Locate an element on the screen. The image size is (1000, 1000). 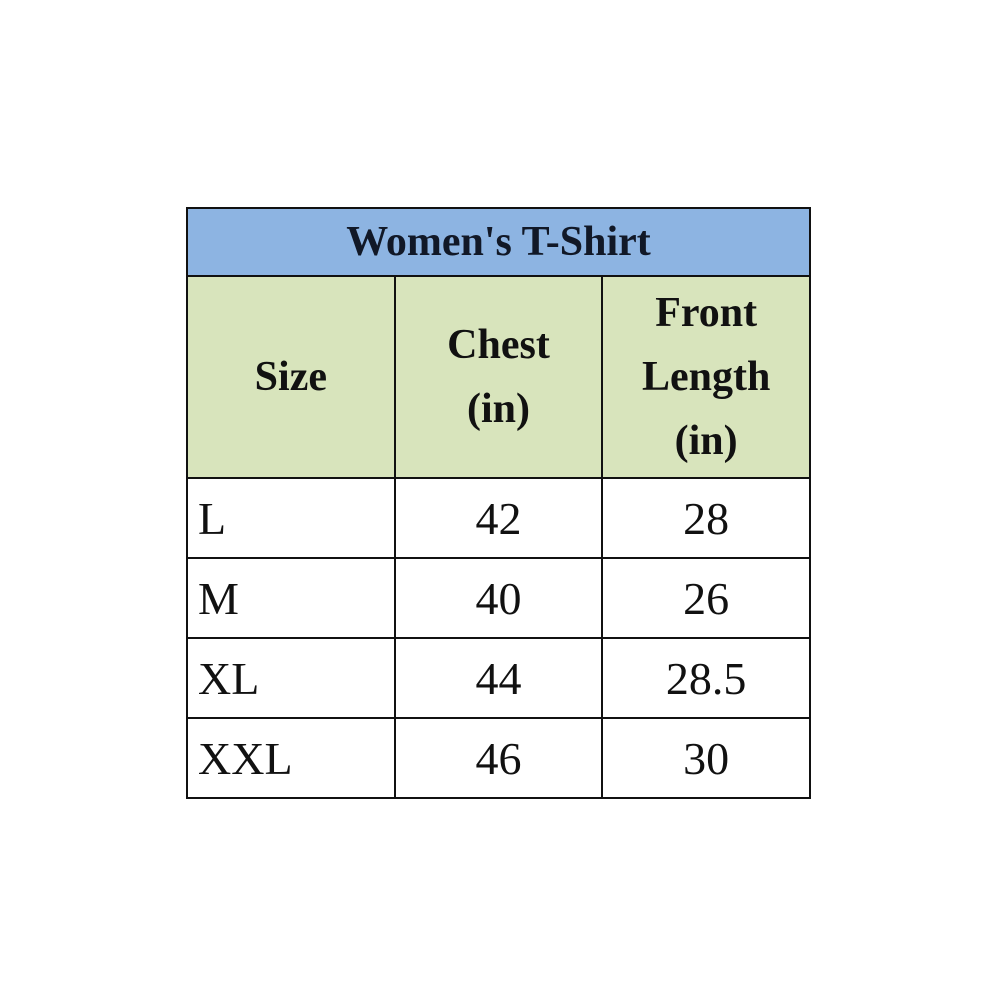
chest-cell: 42 is located at coordinates (498, 518).